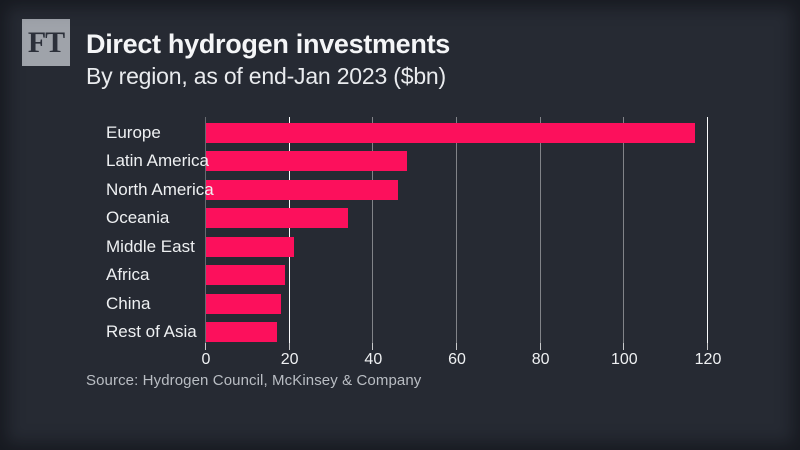 Image resolution: width=800 pixels, height=450 pixels. I want to click on category-label-north-america: North America, so click(160, 189).